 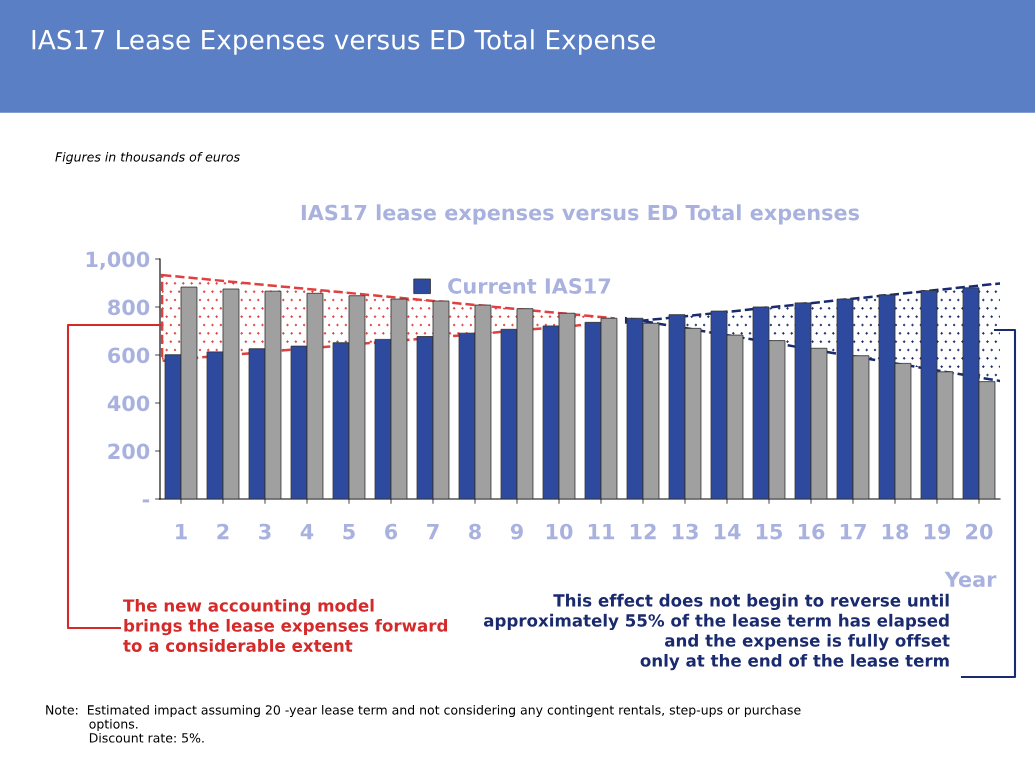 What do you see at coordinates (285, 625) in the screenshot?
I see `text: The new accounting model brings the lease expenses forward to a considerable extent` at bounding box center [285, 625].